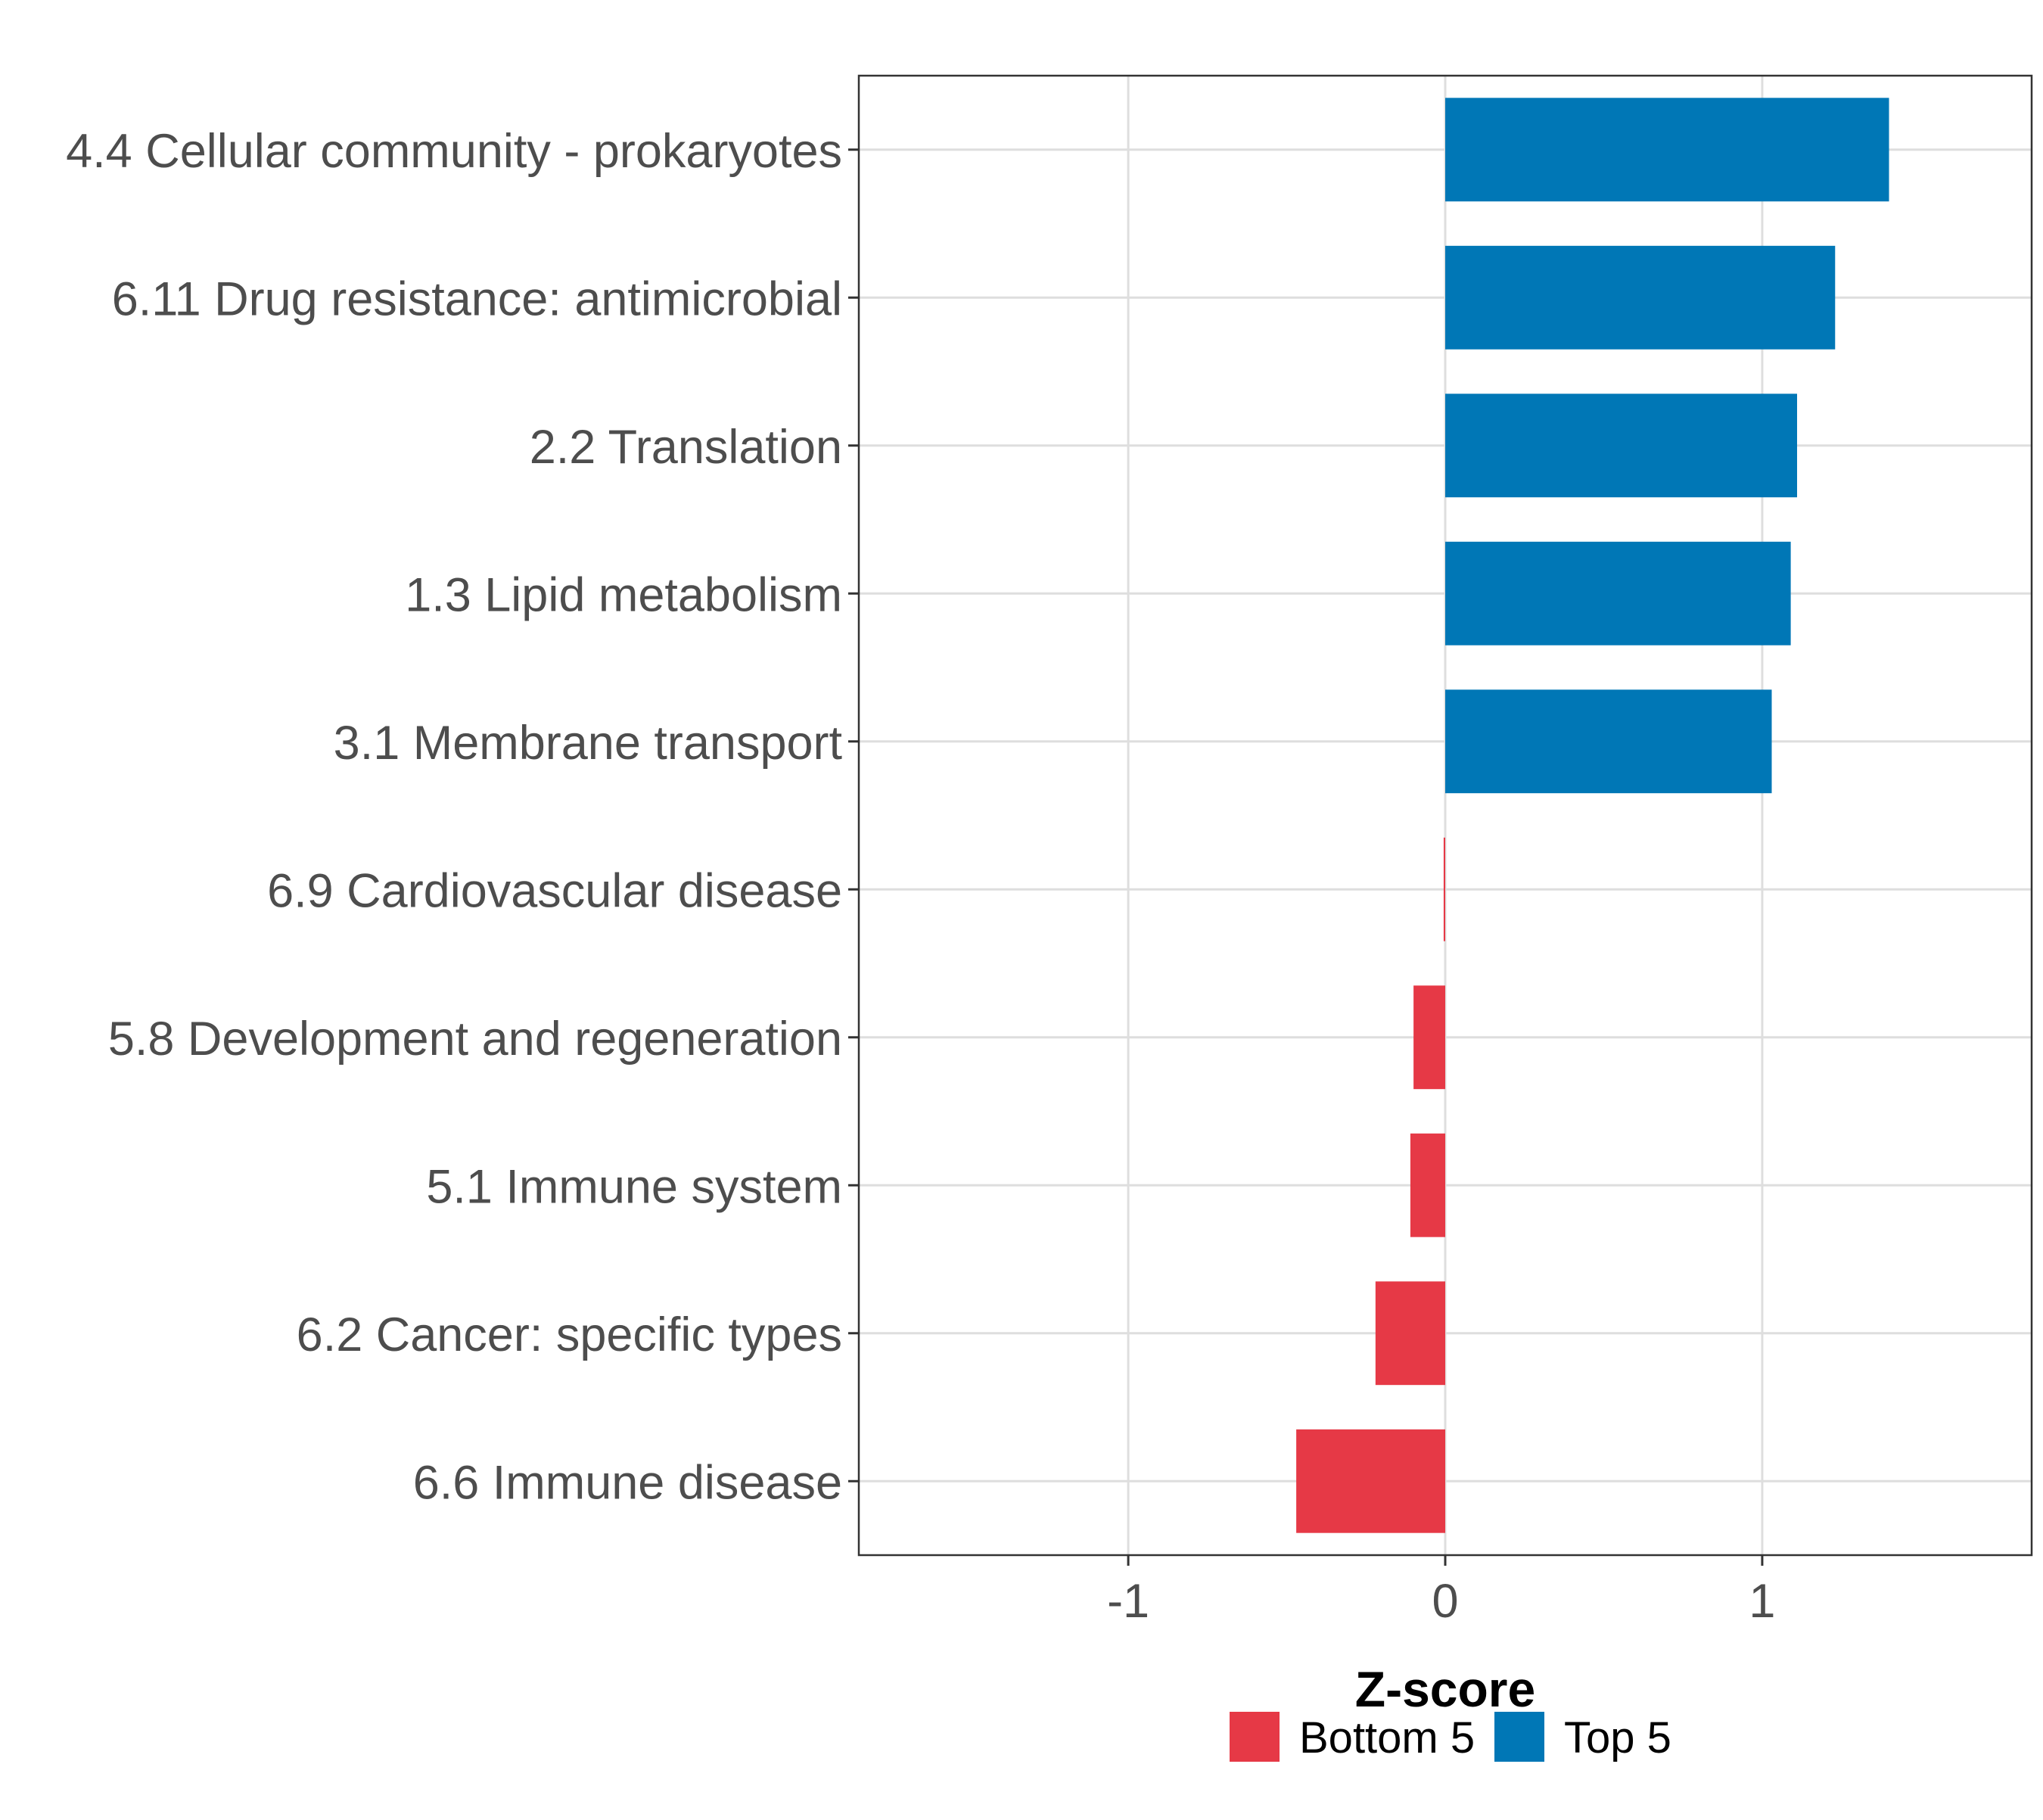 This screenshot has width=2043, height=1820. Describe the element at coordinates (623, 594) in the screenshot. I see `y-tick-label: 1.3 Lipid metabolism` at that location.